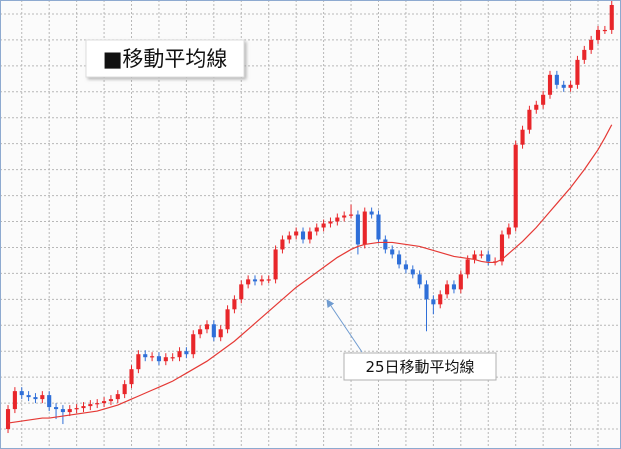 The width and height of the screenshot is (621, 449). I want to click on chart-title: ■移動平均線, so click(165, 59).